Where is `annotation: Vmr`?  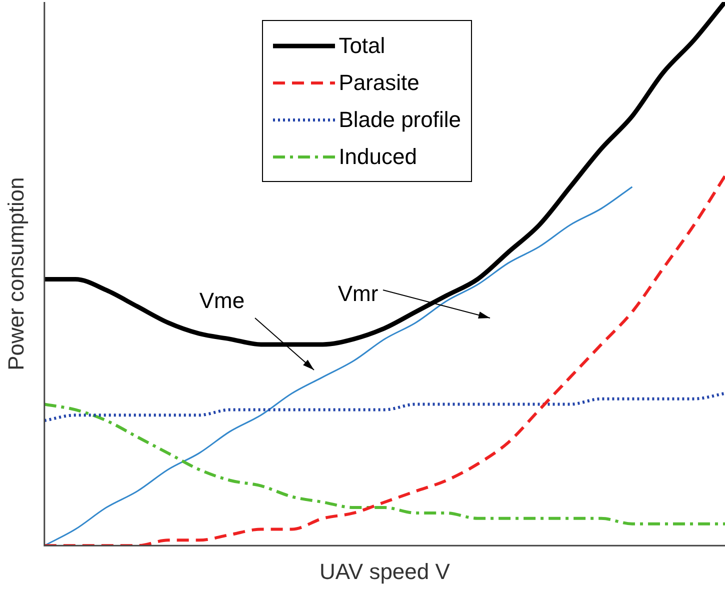
annotation: Vmr is located at coordinates (358, 293).